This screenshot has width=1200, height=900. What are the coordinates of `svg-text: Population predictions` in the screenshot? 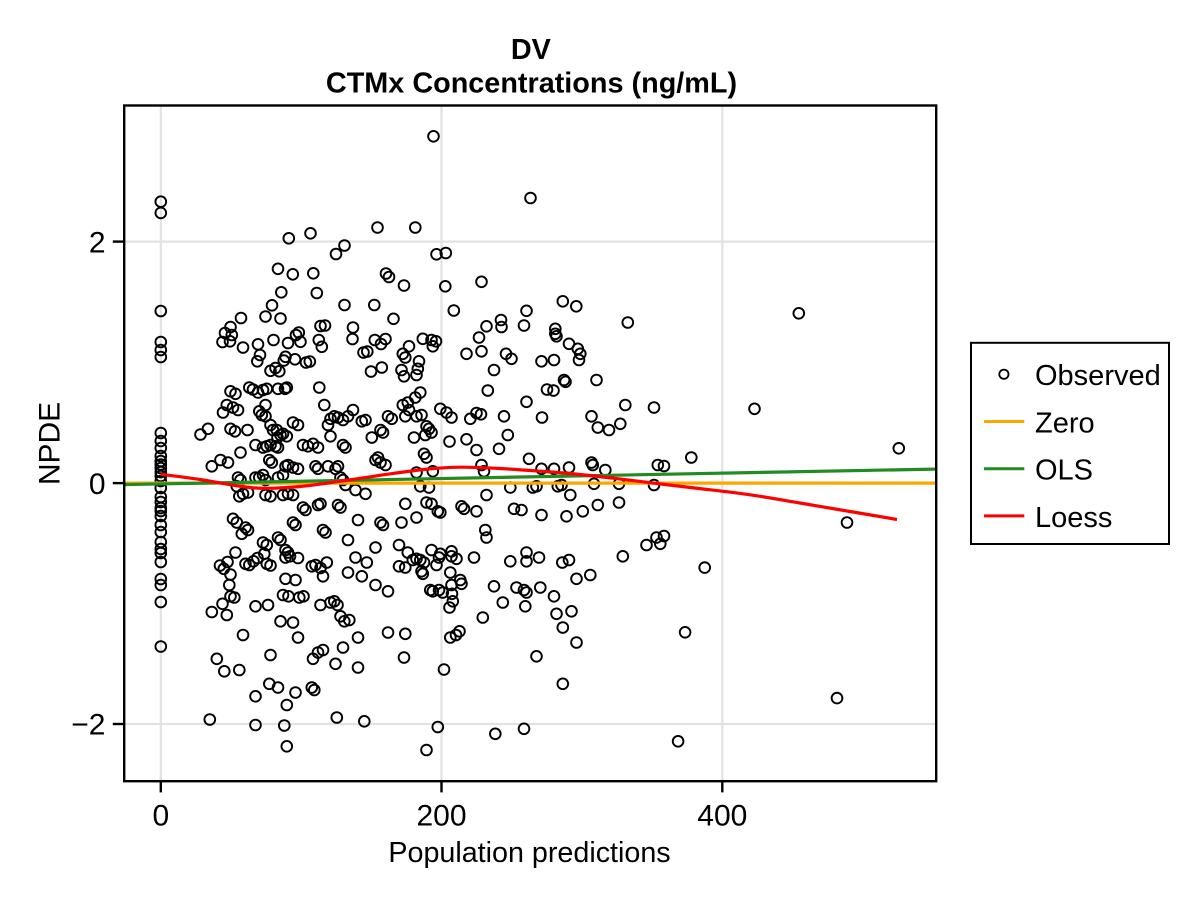 It's located at (529, 853).